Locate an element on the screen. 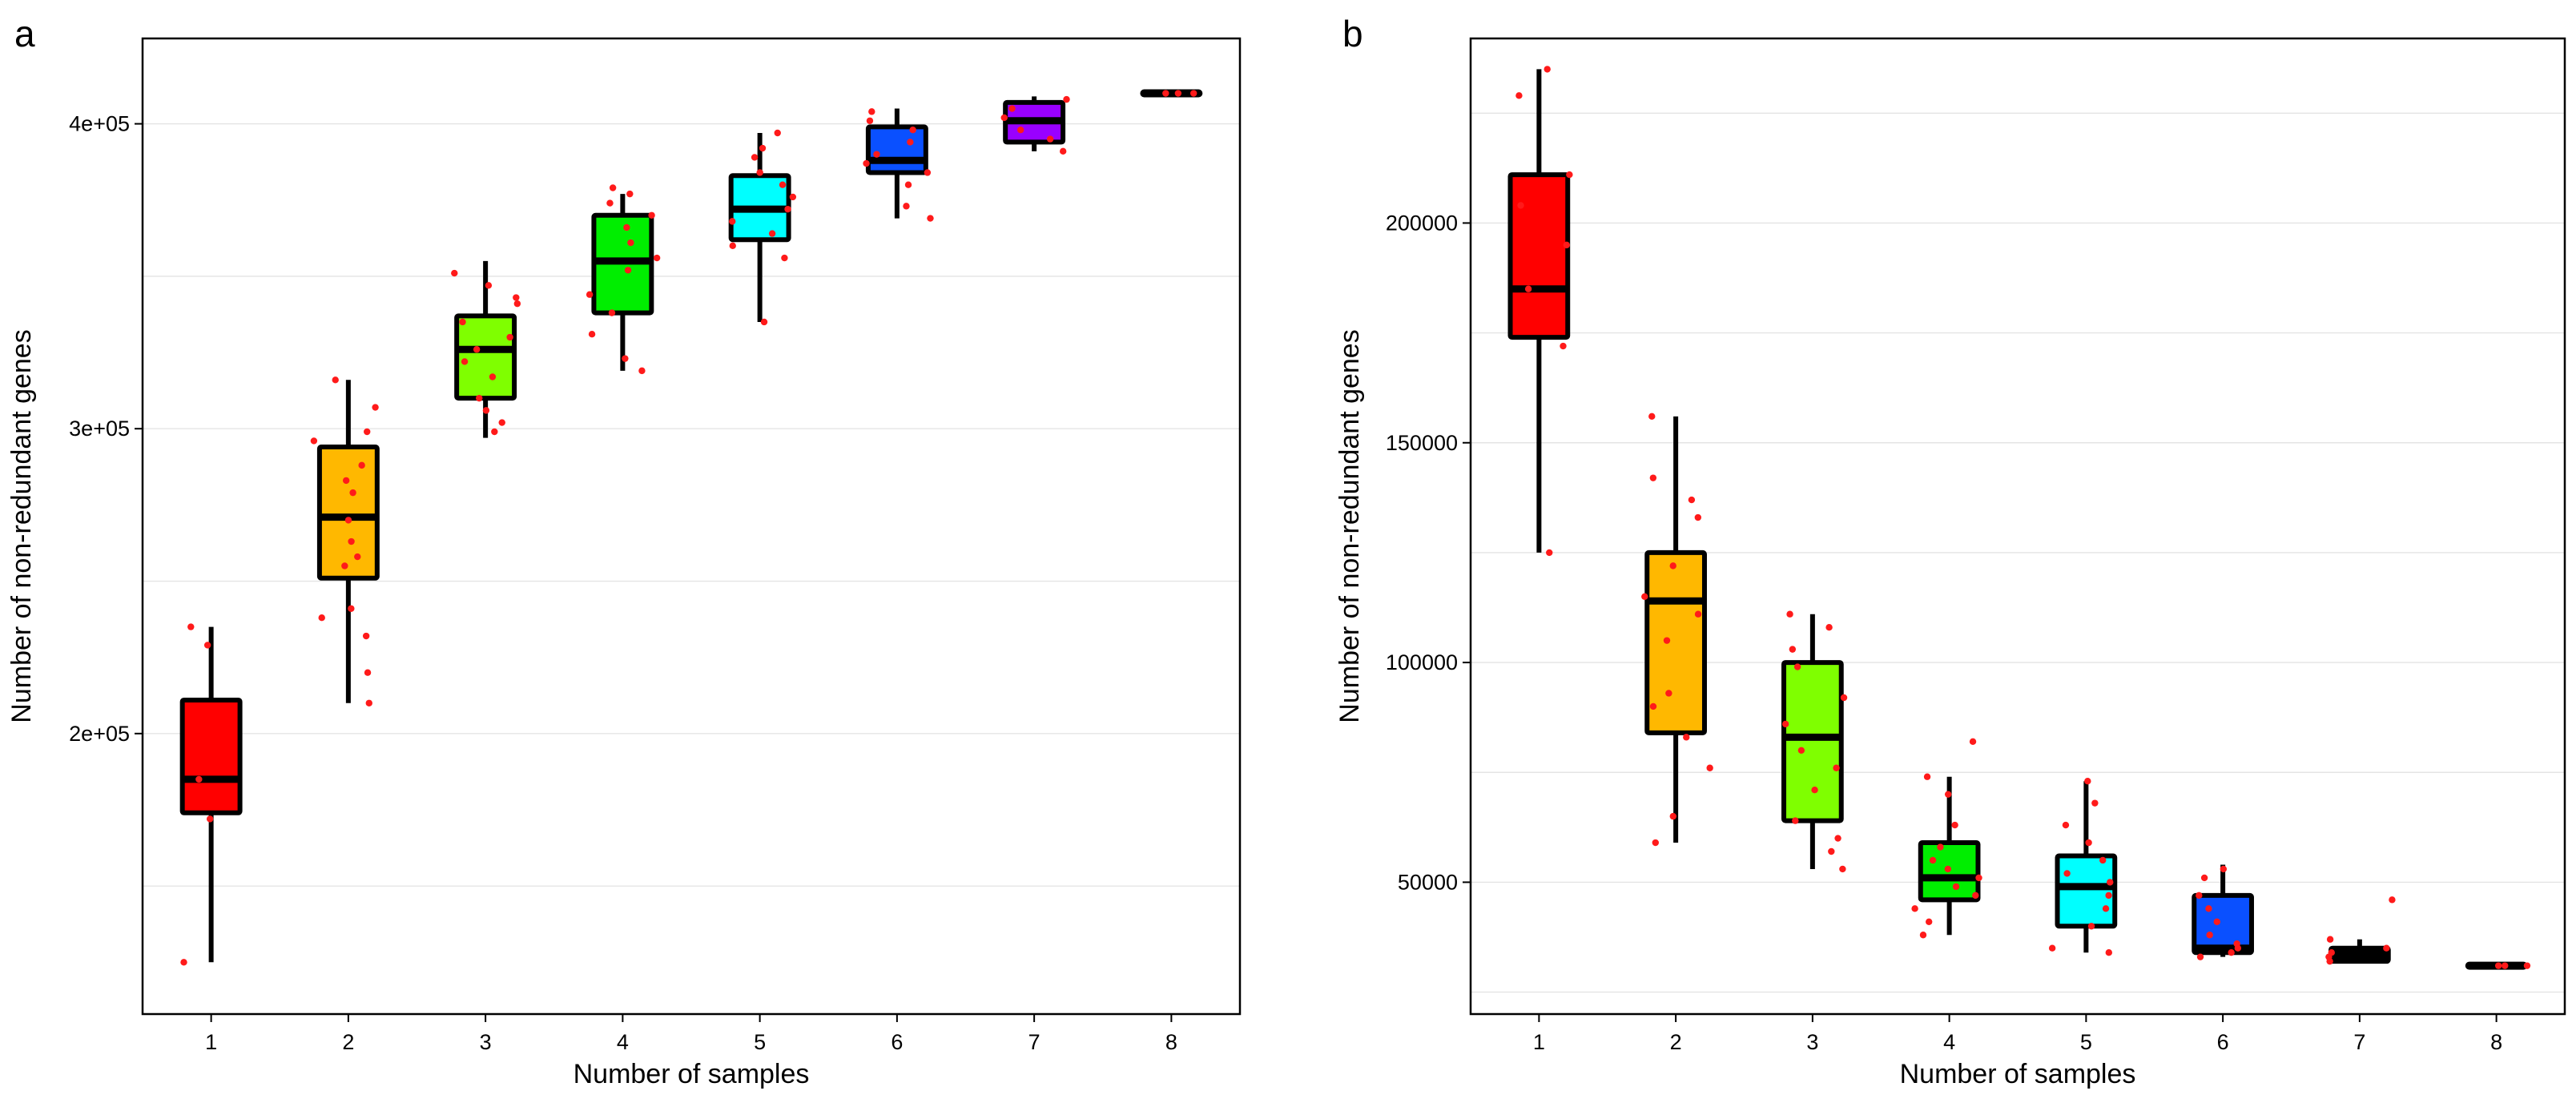 This screenshot has width=2576, height=1119. x-axis-title: Number of samples is located at coordinates (2018, 1074).